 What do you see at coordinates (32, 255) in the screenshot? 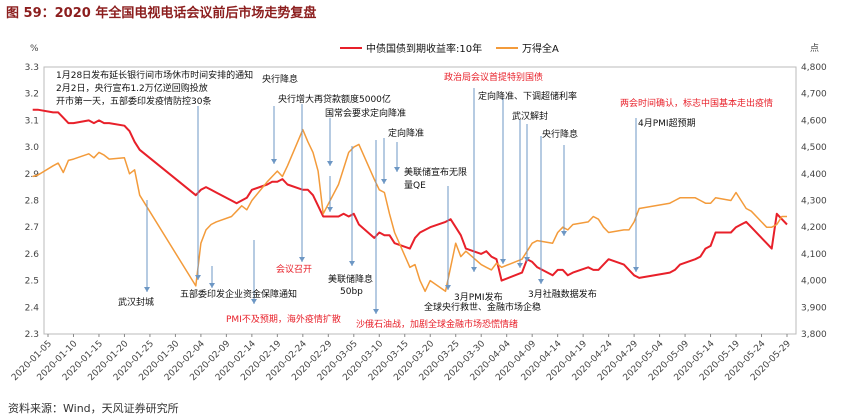
I see `y-left-tick: 2.6` at bounding box center [32, 255].